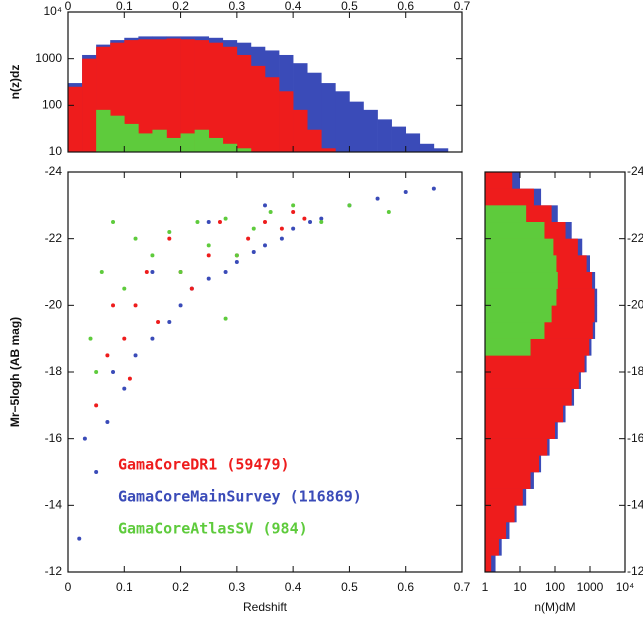 This screenshot has width=643, height=620. What do you see at coordinates (555, 587) in the screenshot?
I see `x-tick-label: 100` at bounding box center [555, 587].